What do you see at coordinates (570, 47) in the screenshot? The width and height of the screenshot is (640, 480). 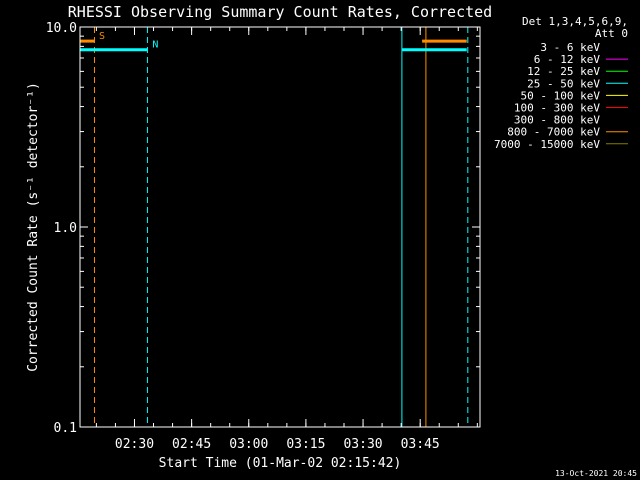 I see `legend-label: 3 - 6 keV` at bounding box center [570, 47].